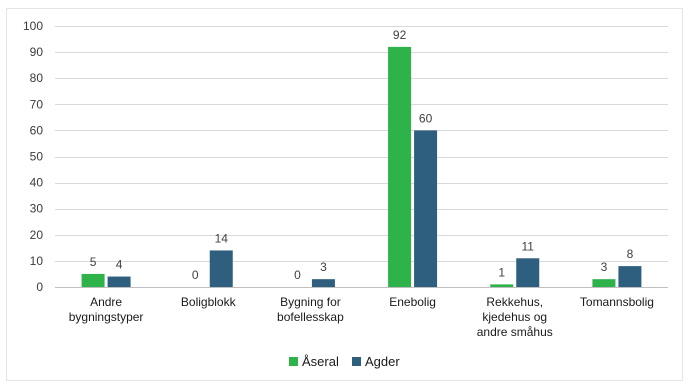 This screenshot has height=384, width=688. Describe the element at coordinates (293, 361) in the screenshot. I see `legend-swatch-åseral` at that location.